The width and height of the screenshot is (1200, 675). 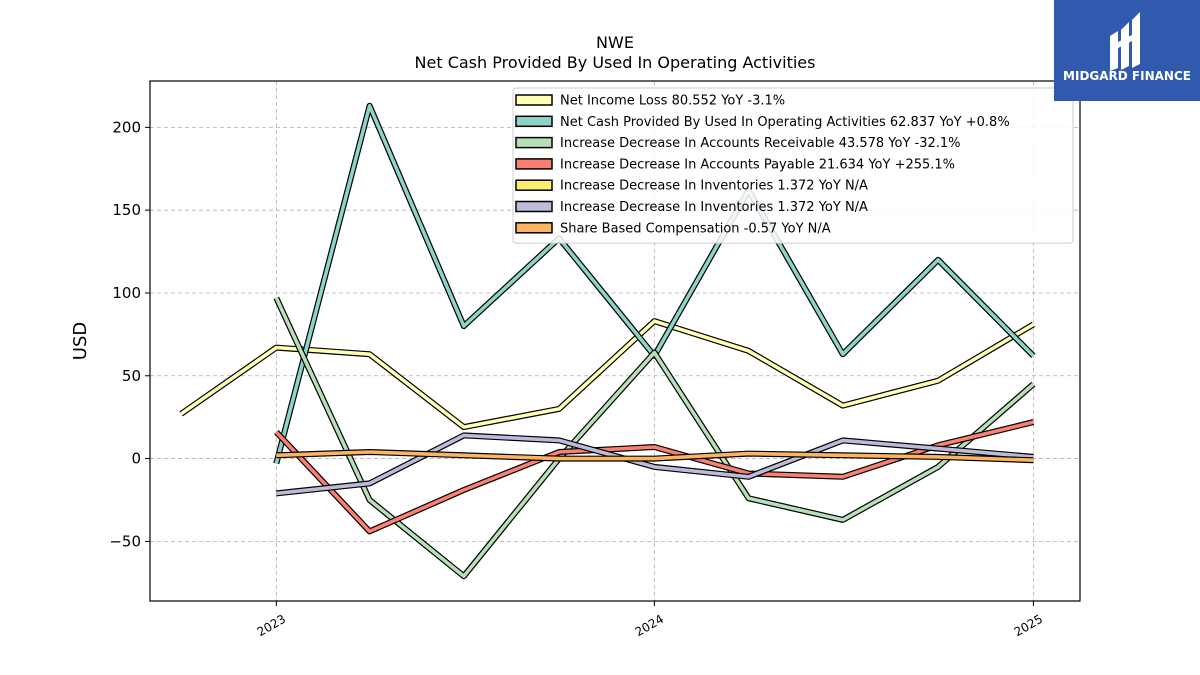 I want to click on chart-title: NWE, so click(x=615, y=42).